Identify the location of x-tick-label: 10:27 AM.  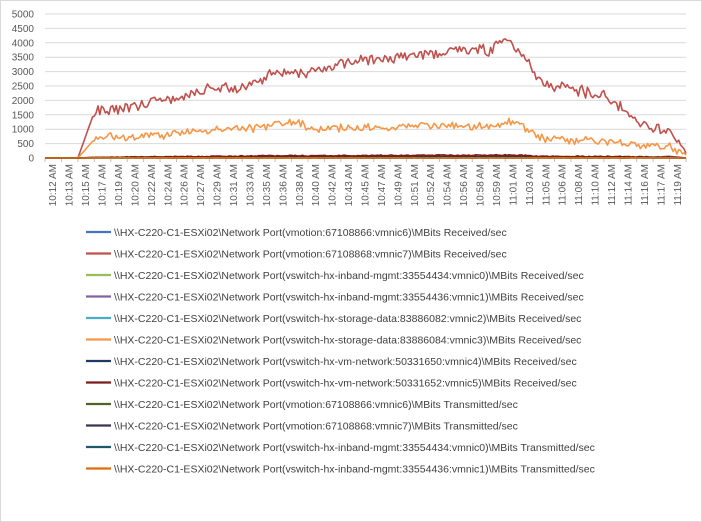
(201, 185).